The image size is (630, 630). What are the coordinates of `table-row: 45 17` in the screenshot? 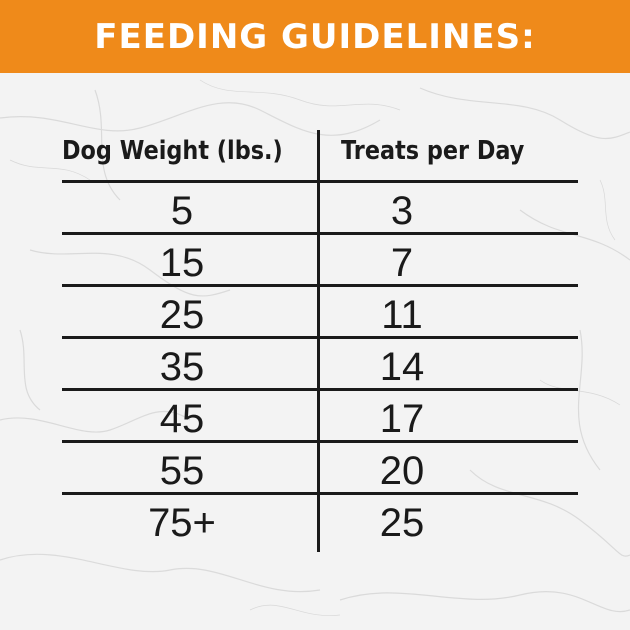 It's located at (320, 414).